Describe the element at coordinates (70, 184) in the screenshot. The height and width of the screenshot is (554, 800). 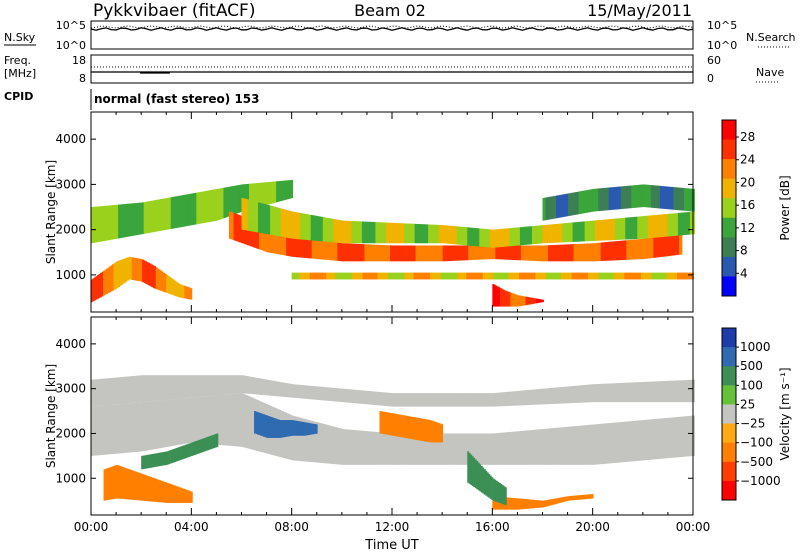
I see `y-tick-label: 3000` at that location.